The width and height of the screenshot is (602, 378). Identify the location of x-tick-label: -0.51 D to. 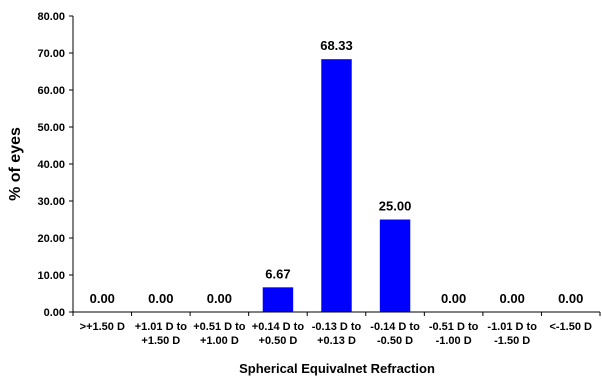
(454, 327).